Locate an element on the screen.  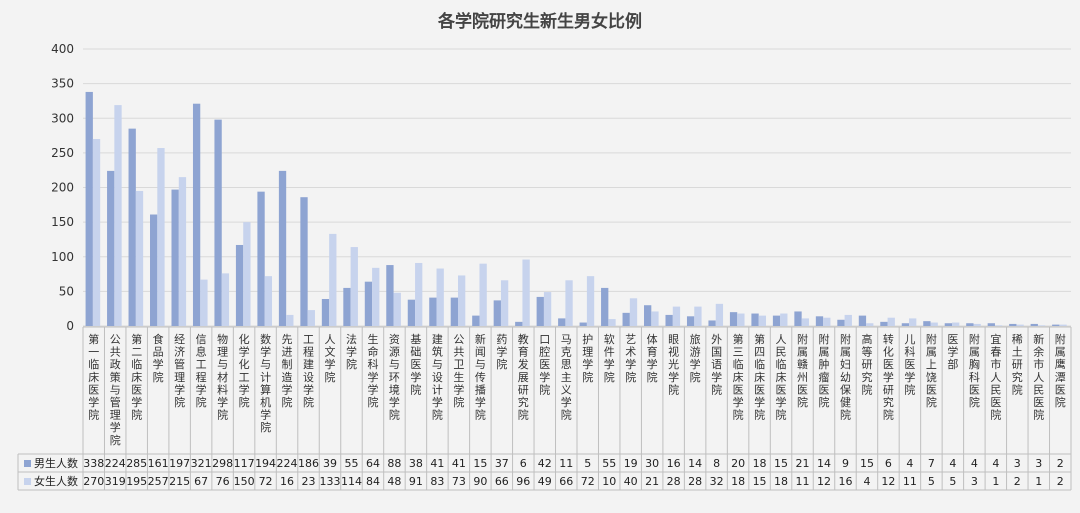
table-value: 133 is located at coordinates (330, 481).